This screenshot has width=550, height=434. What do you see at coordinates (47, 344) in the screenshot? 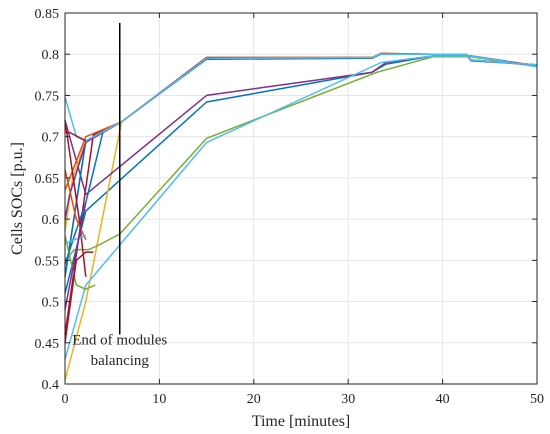
I see `y-tick-label: 0.45` at bounding box center [47, 344].